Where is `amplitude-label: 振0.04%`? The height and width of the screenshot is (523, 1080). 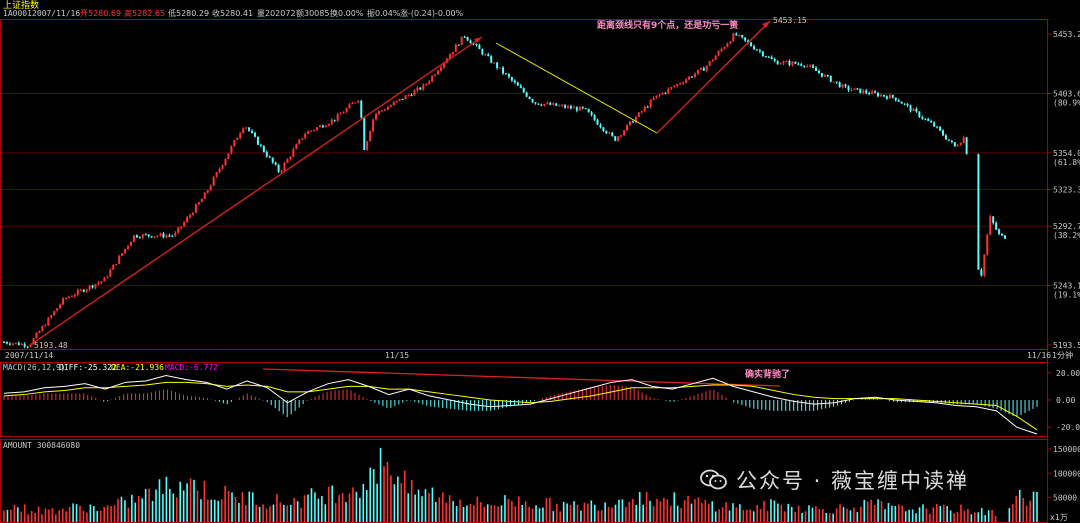
amplitude-label: 振0.04% is located at coordinates (384, 13).